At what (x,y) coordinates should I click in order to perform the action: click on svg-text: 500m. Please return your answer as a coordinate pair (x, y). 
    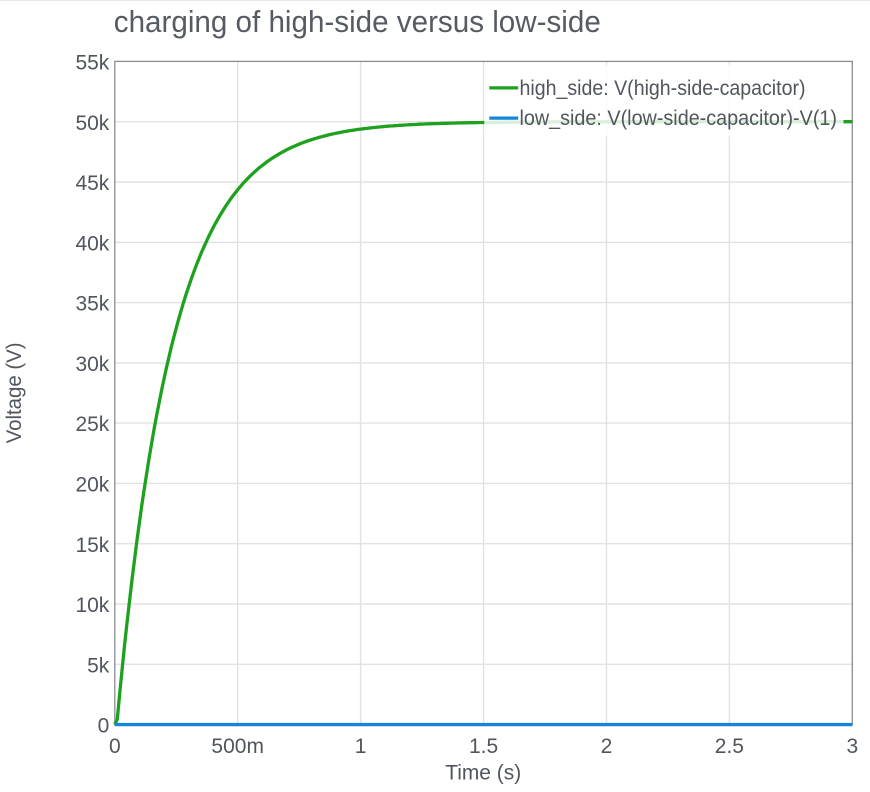
    Looking at the image, I should click on (237, 746).